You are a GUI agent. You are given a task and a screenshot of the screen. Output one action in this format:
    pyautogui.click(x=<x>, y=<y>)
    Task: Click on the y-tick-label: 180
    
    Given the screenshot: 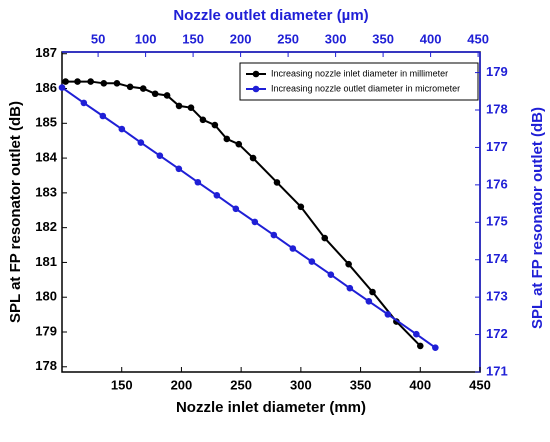 What is the action you would take?
    pyautogui.click(x=46, y=296)
    